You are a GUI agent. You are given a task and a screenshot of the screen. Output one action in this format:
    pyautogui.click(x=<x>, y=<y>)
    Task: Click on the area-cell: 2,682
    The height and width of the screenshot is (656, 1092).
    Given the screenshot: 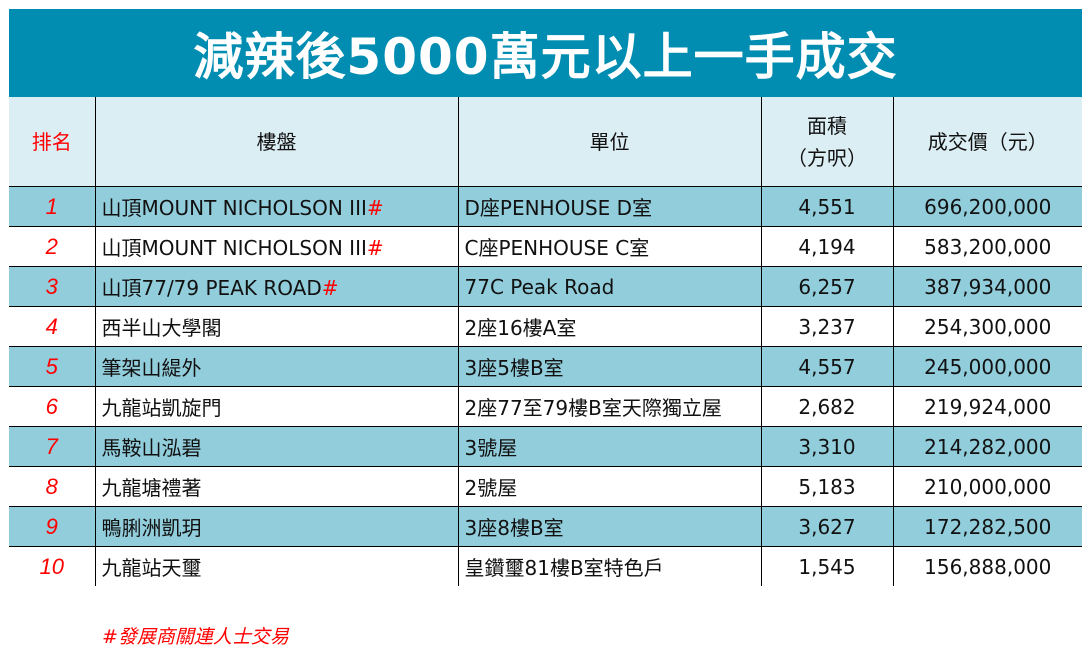 What is the action you would take?
    pyautogui.click(x=827, y=406)
    